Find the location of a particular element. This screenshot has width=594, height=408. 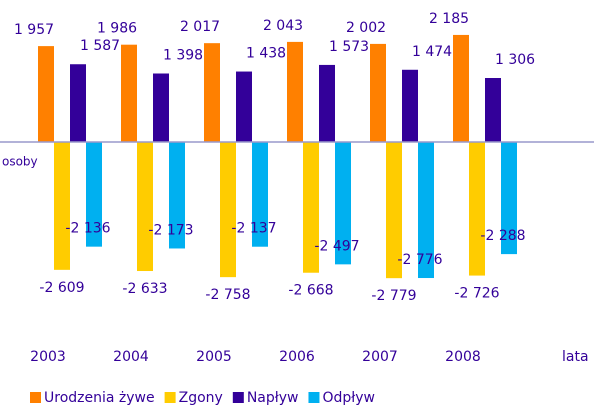

data-label: -2 776 is located at coordinates (419, 260).